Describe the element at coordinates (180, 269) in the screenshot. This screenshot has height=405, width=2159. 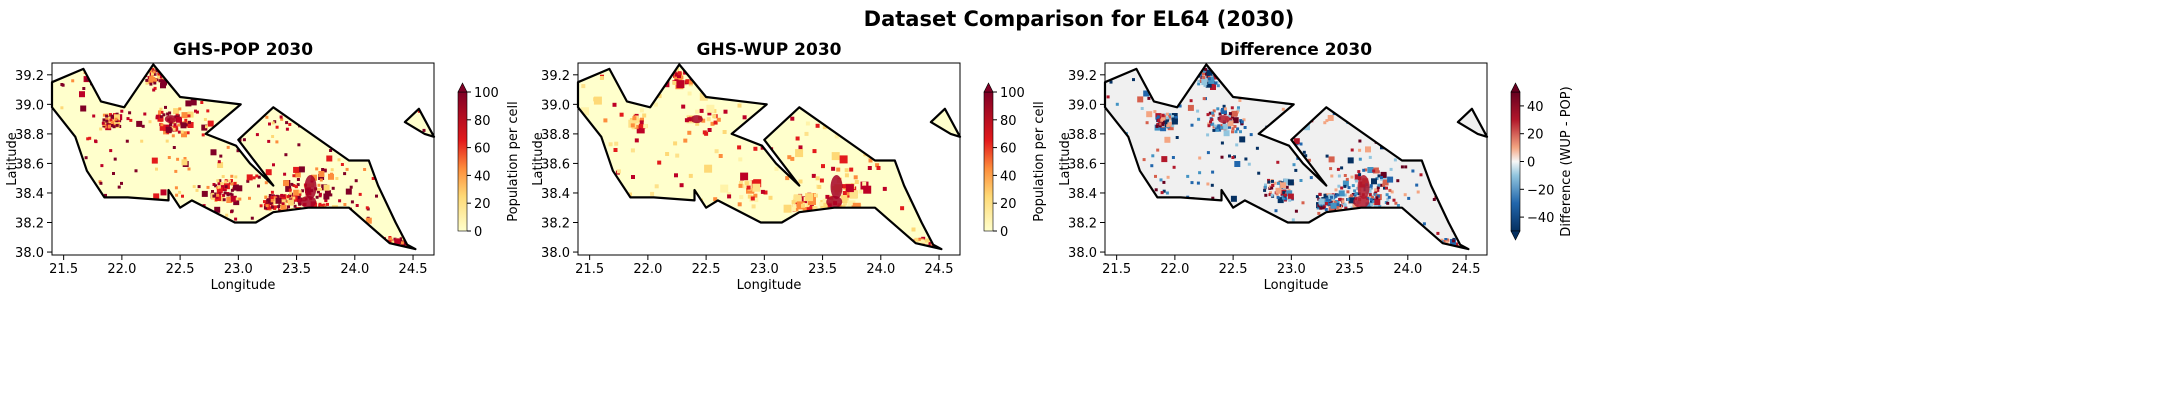
I see `x-tick-label: 22.5` at that location.